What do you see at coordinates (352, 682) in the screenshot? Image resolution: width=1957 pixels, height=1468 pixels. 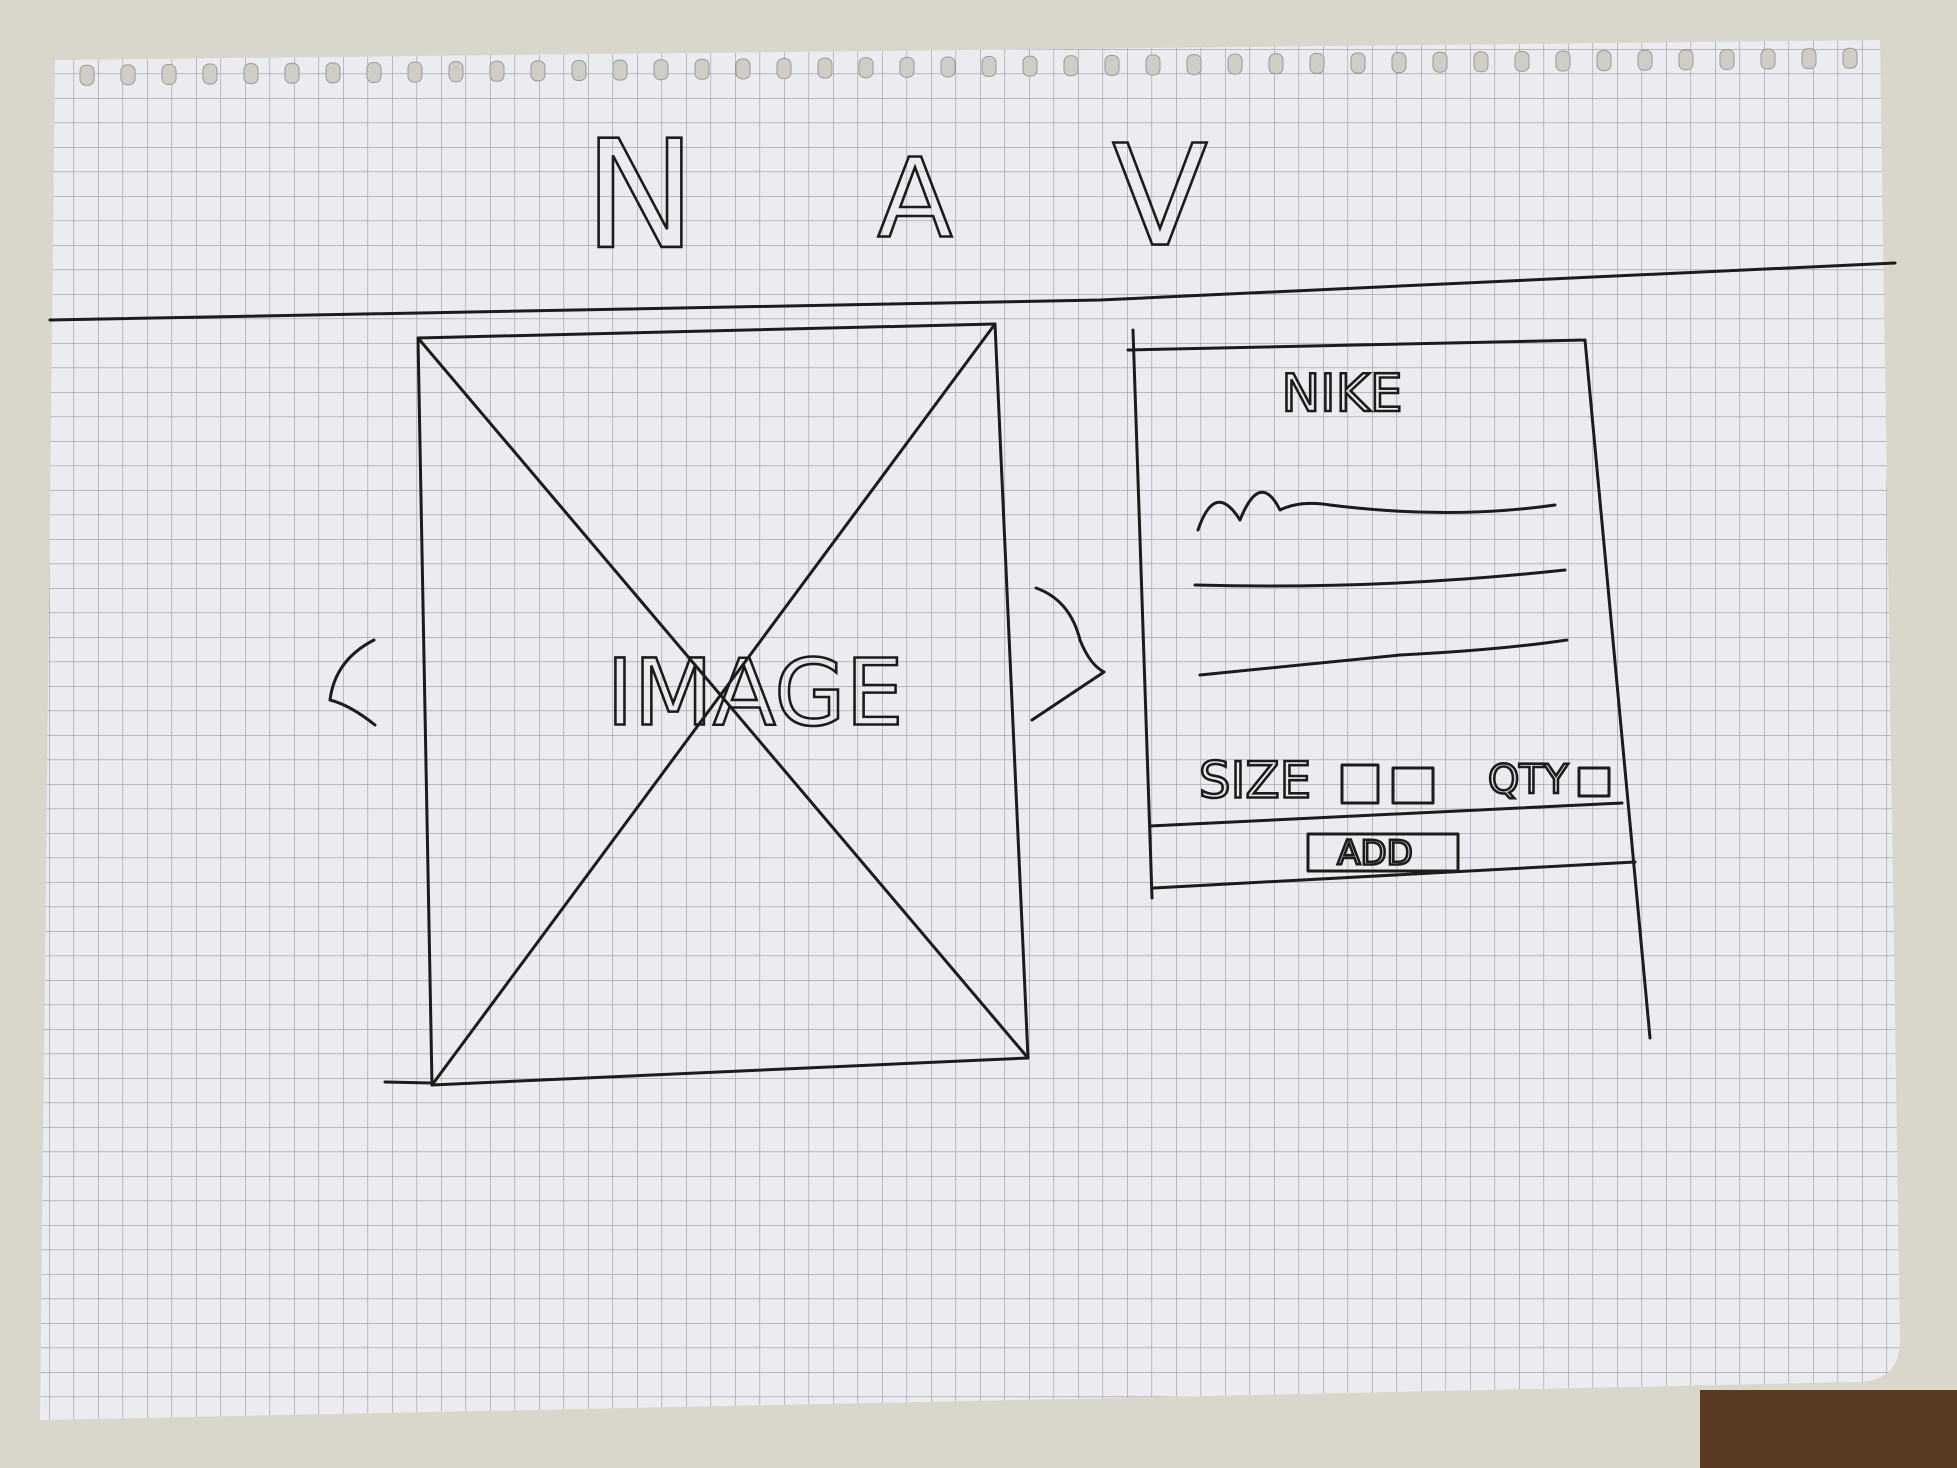 I see `prev-arrow` at bounding box center [352, 682].